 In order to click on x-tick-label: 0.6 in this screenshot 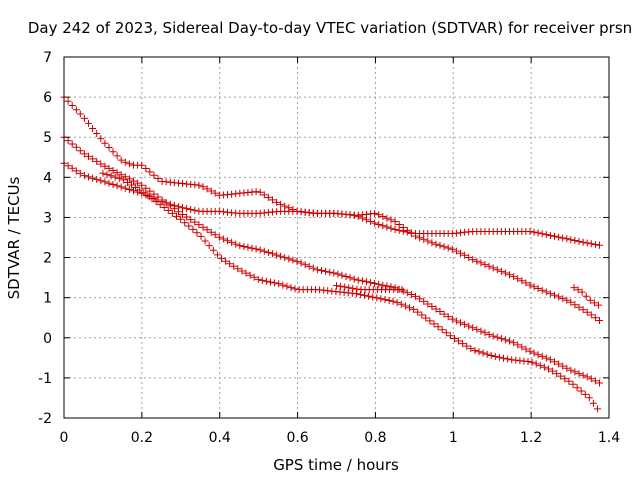, I will do `click(297, 438)`.